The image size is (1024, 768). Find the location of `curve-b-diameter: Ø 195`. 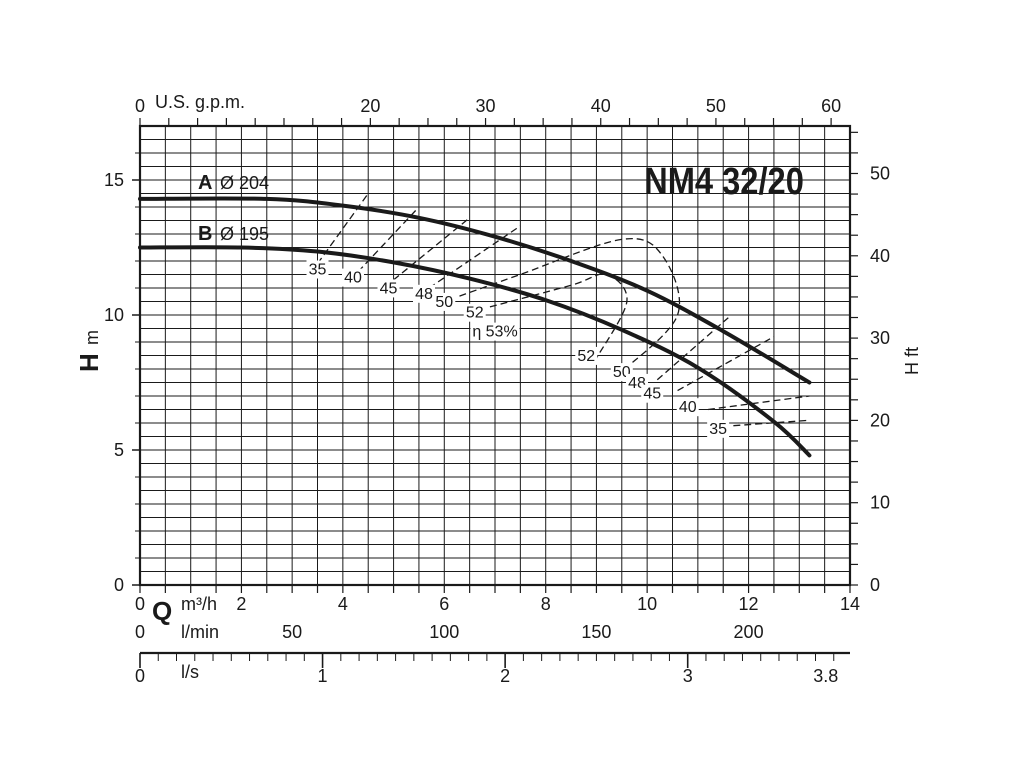

curve-b-diameter: Ø 195 is located at coordinates (244, 234).